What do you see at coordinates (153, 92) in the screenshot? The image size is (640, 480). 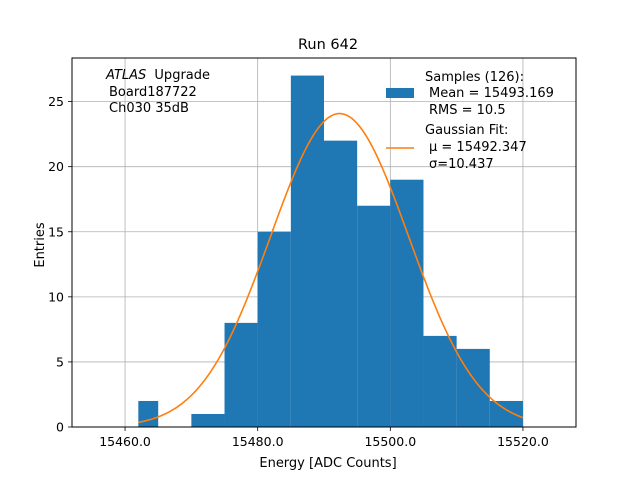 I see `annotation-board: Board187722` at bounding box center [153, 92].